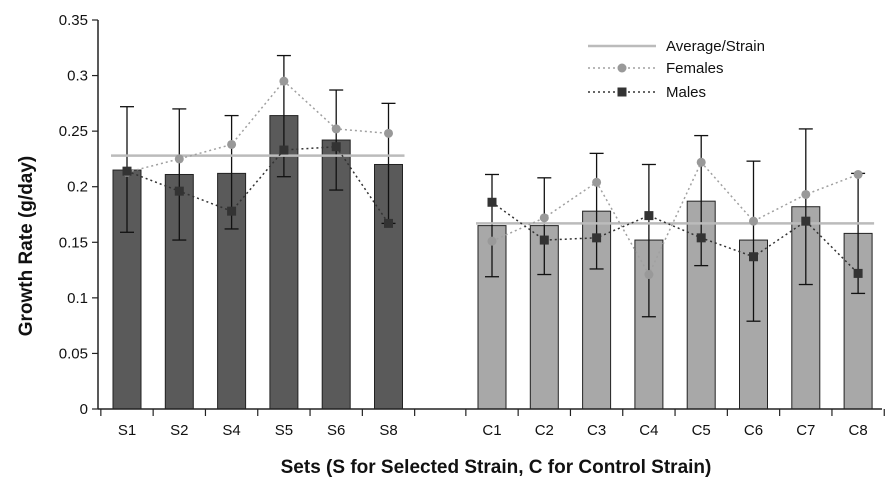 This screenshot has width=885, height=479. Describe the element at coordinates (284, 150) in the screenshot. I see `male-point-s5` at that location.